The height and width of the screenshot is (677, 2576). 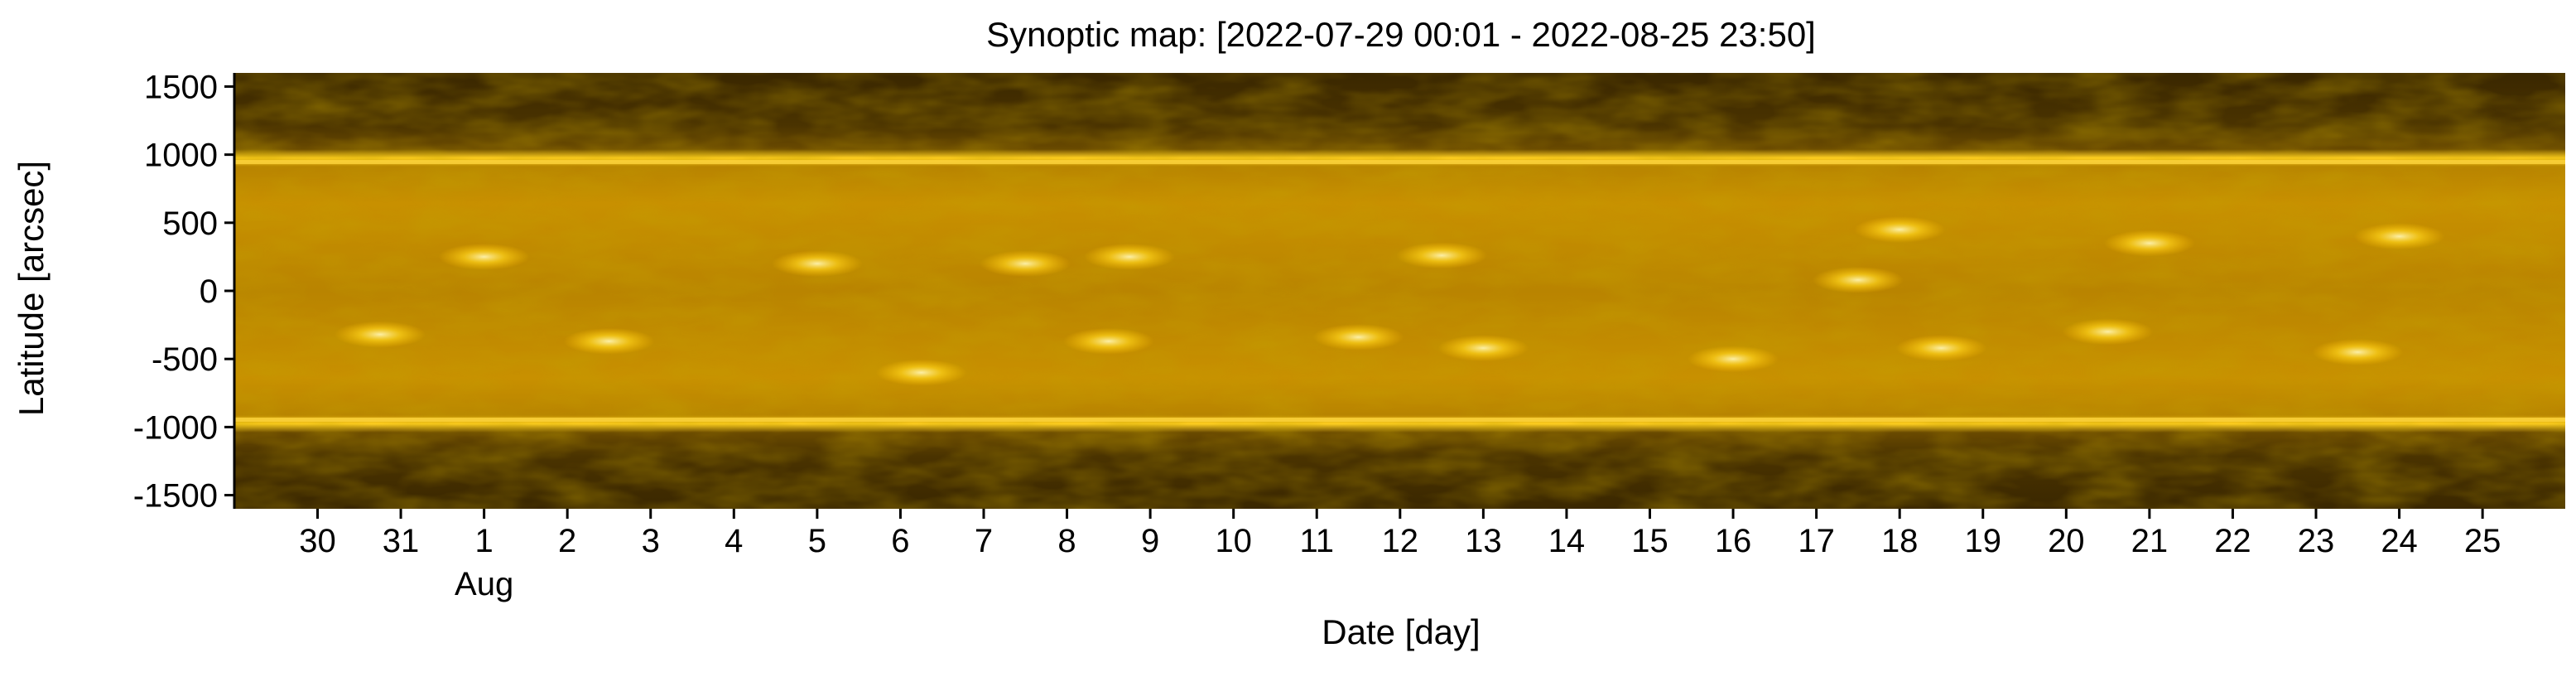 I want to click on x-tick-label: 3, so click(x=651, y=541).